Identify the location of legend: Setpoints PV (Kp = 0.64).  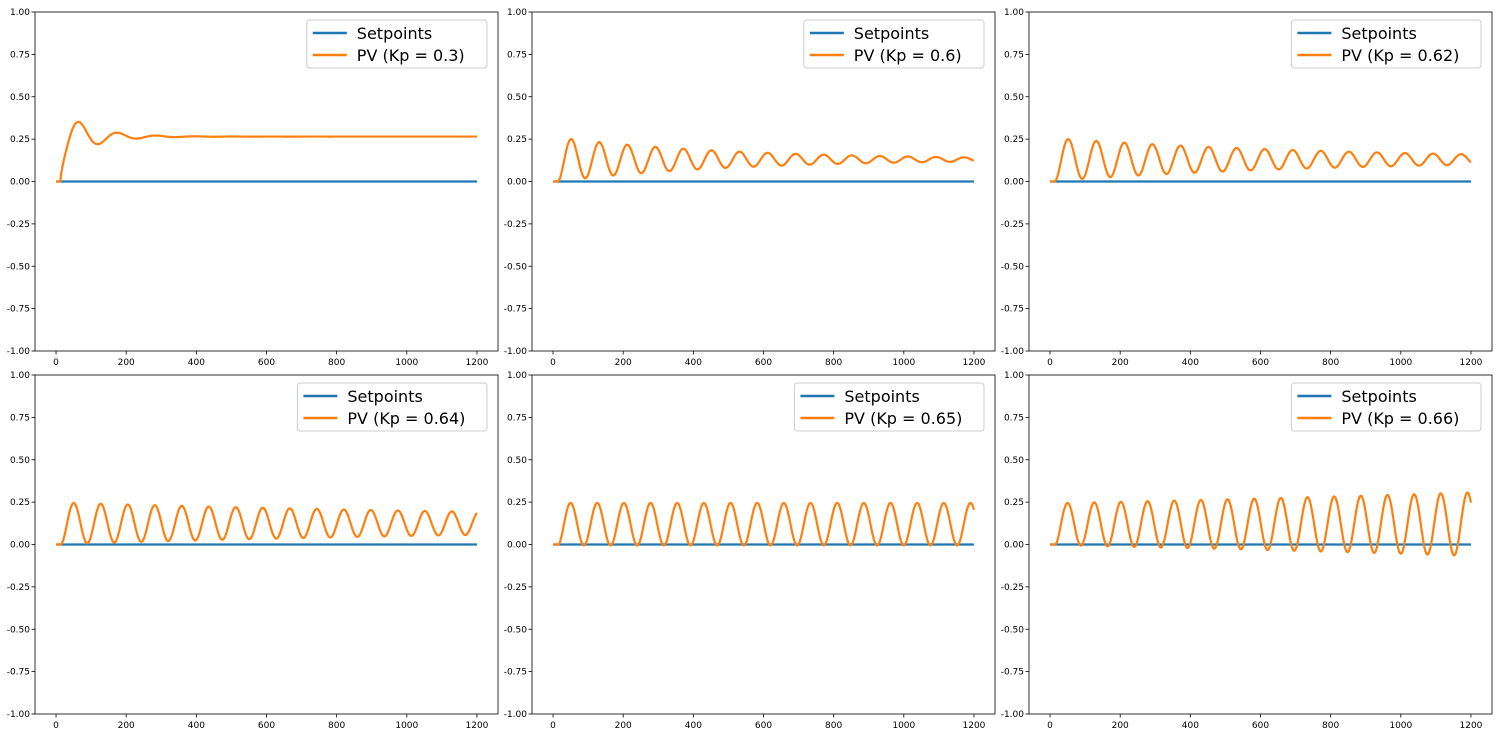
(392, 407).